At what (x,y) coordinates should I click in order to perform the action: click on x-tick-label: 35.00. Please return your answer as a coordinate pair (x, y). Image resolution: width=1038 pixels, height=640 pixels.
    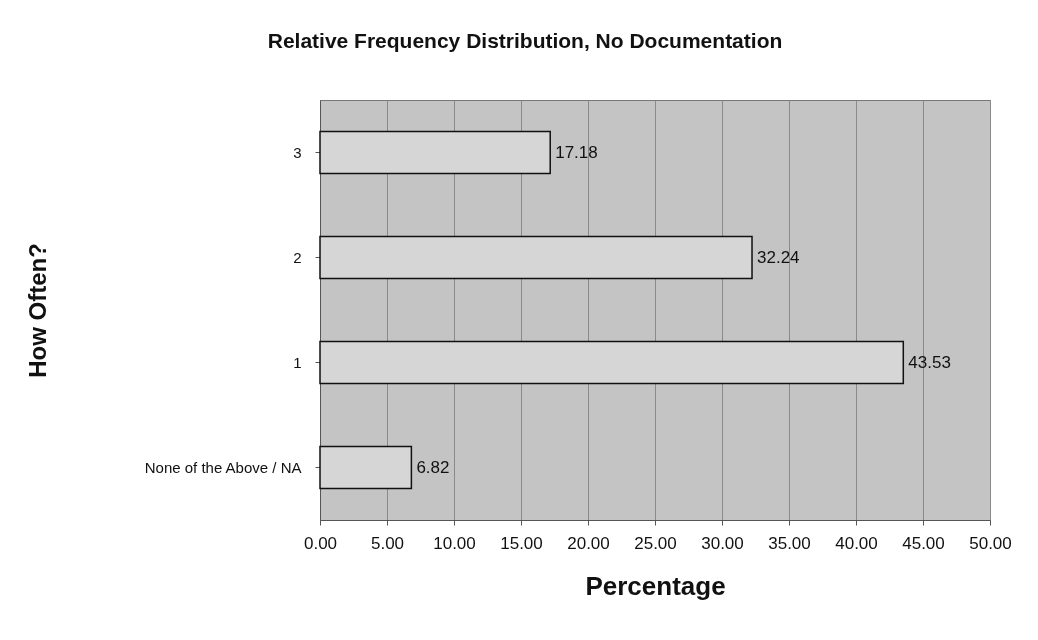
    Looking at the image, I should click on (789, 543).